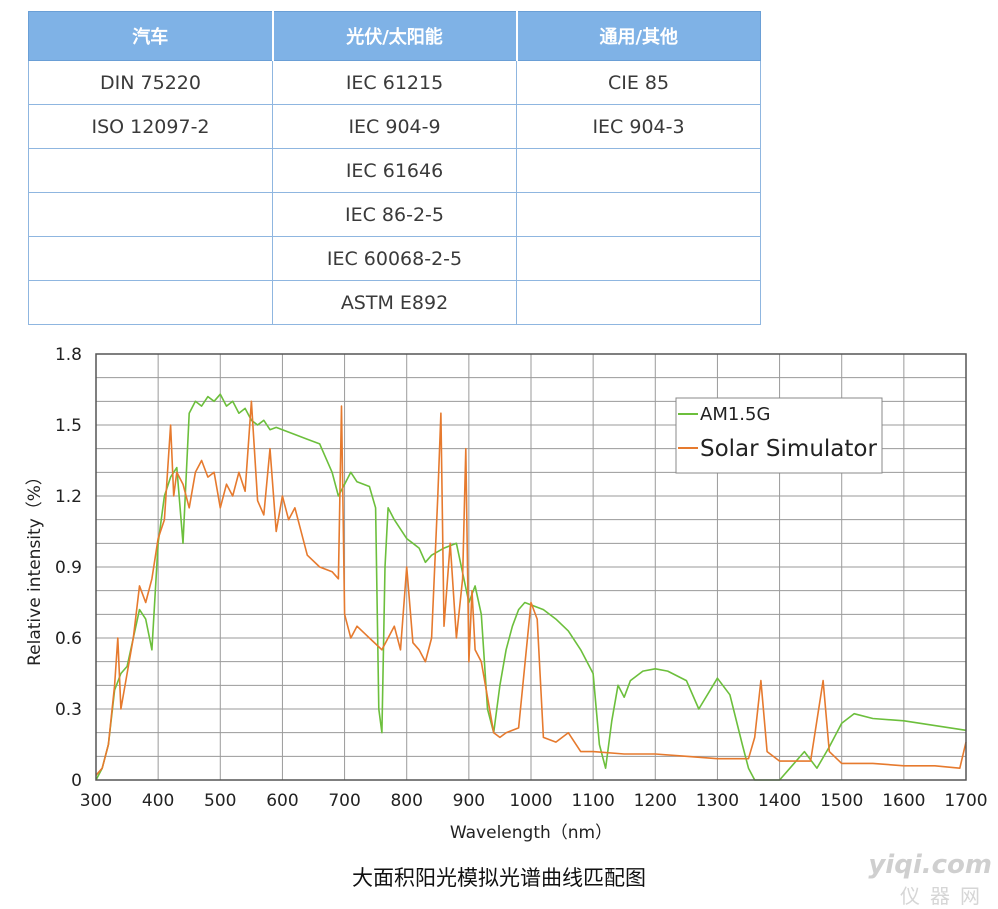 Image resolution: width=998 pixels, height=909 pixels. What do you see at coordinates (150, 126) in the screenshot?
I see `table-cell: ISO 12097-2` at bounding box center [150, 126].